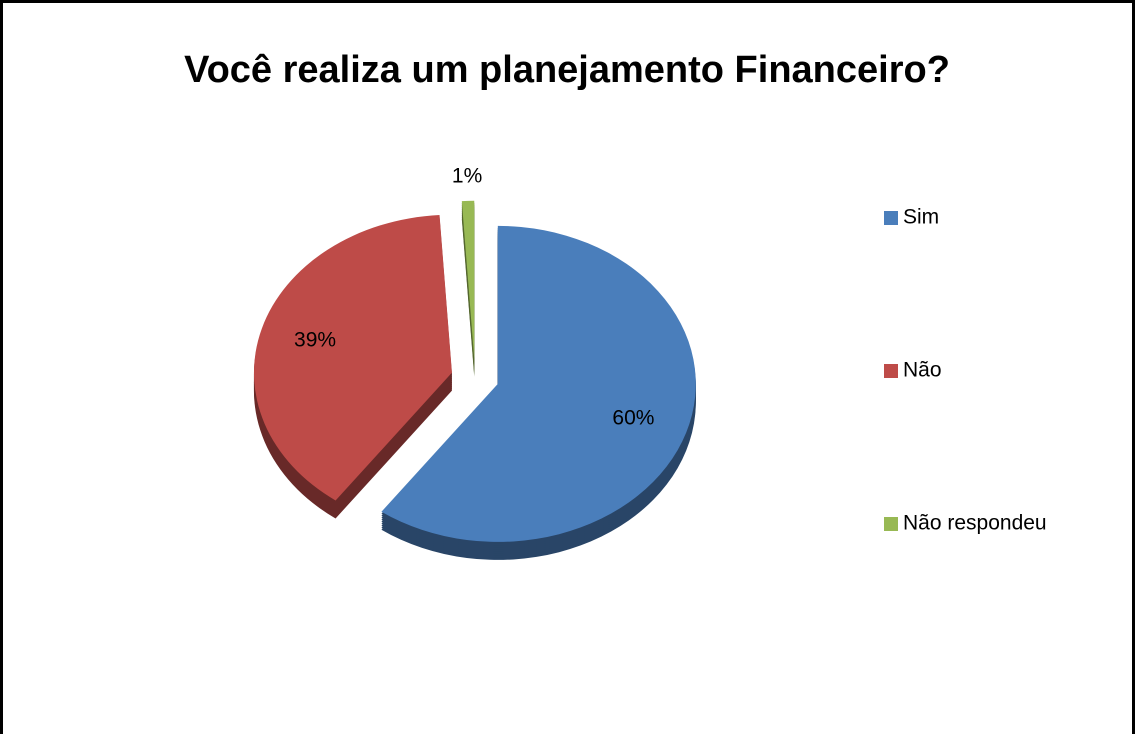 Image resolution: width=1135 pixels, height=734 pixels. What do you see at coordinates (567, 70) in the screenshot?
I see `chart-title: Você realiza um planejamento Financeiro?` at bounding box center [567, 70].